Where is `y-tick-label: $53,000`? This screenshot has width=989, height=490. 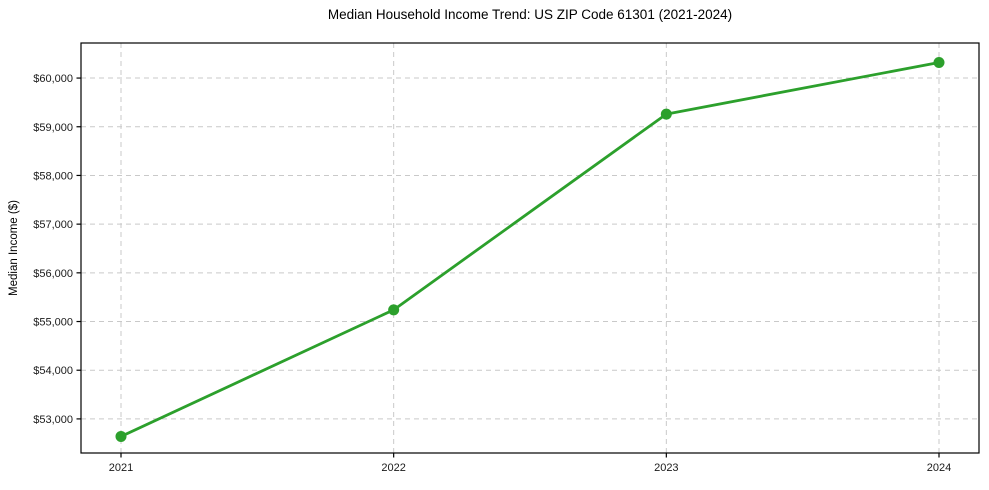
y-tick-label: $53,000 is located at coordinates (53, 420).